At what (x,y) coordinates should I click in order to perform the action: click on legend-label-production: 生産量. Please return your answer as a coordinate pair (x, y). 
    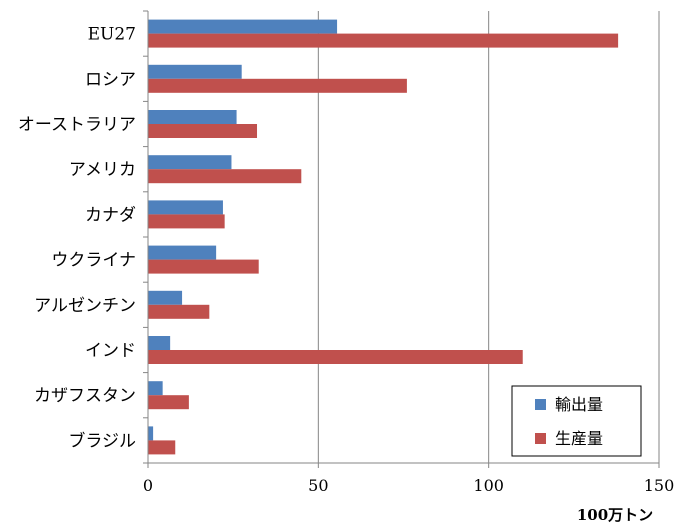
    Looking at the image, I should click on (579, 438).